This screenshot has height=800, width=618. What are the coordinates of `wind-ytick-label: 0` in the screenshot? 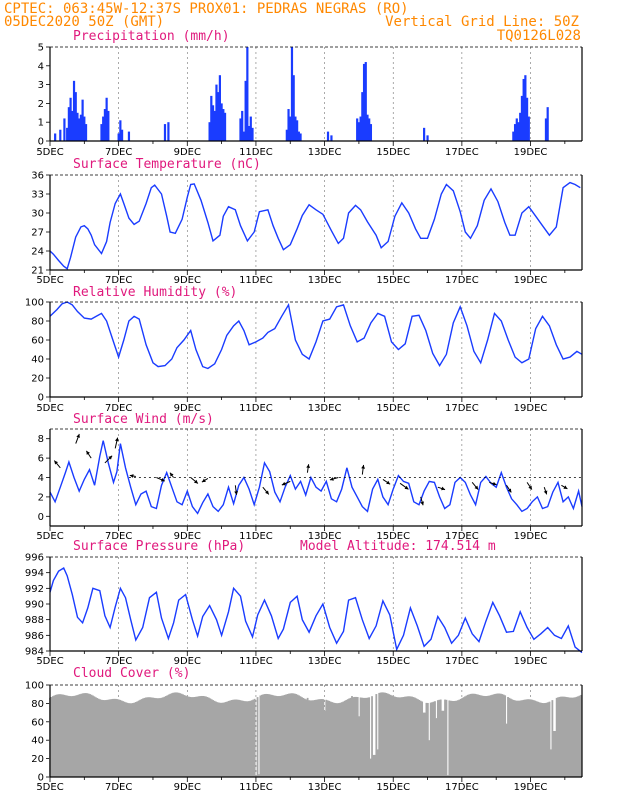 It's located at (41, 517).